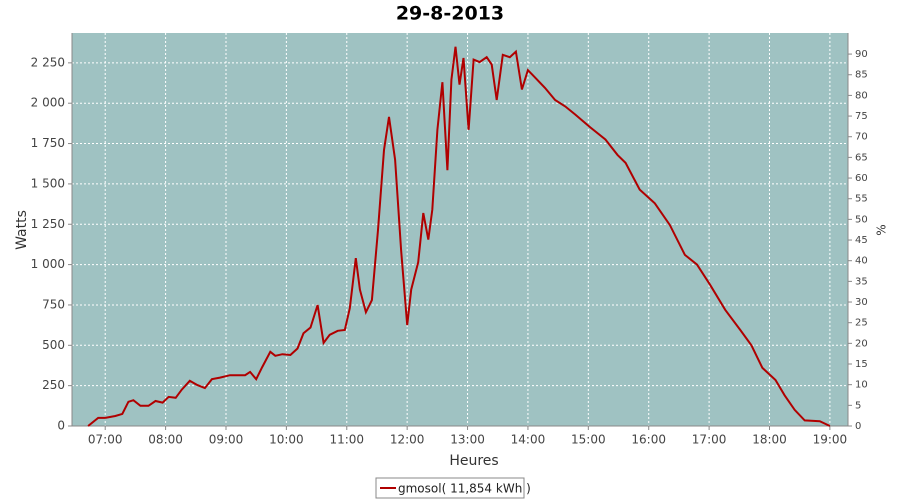 The width and height of the screenshot is (900, 500). What do you see at coordinates (588, 440) in the screenshot?
I see `x-tick-label: 15:00` at bounding box center [588, 440].